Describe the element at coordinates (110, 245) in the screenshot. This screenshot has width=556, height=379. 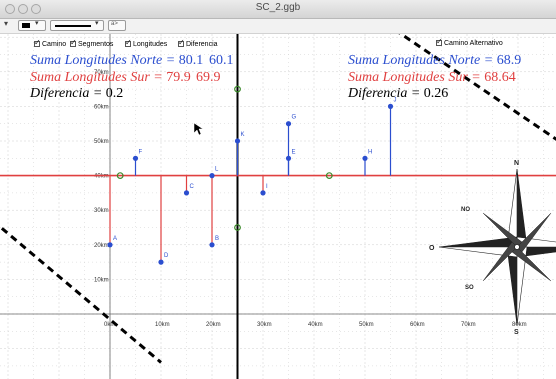
I see `point-a` at that location.